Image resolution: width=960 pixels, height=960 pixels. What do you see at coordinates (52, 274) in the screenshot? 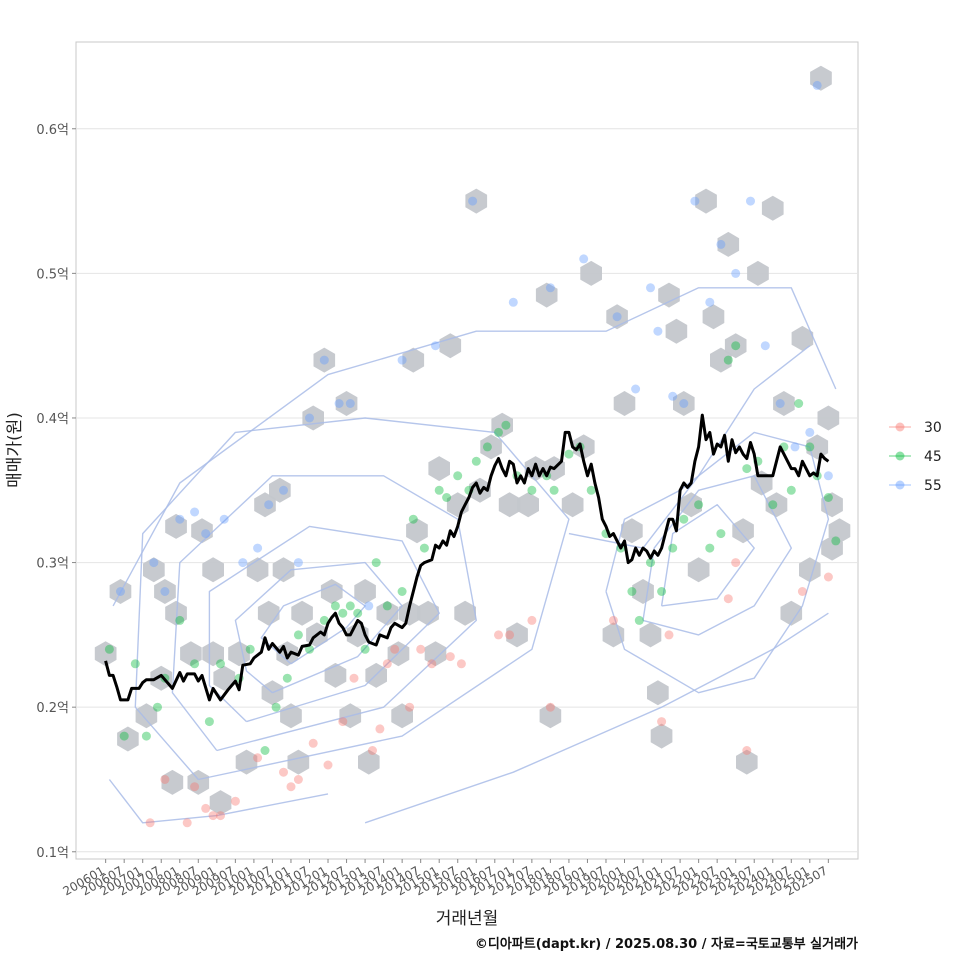
I see `y-tick-label: 0.5억` at bounding box center [52, 274].